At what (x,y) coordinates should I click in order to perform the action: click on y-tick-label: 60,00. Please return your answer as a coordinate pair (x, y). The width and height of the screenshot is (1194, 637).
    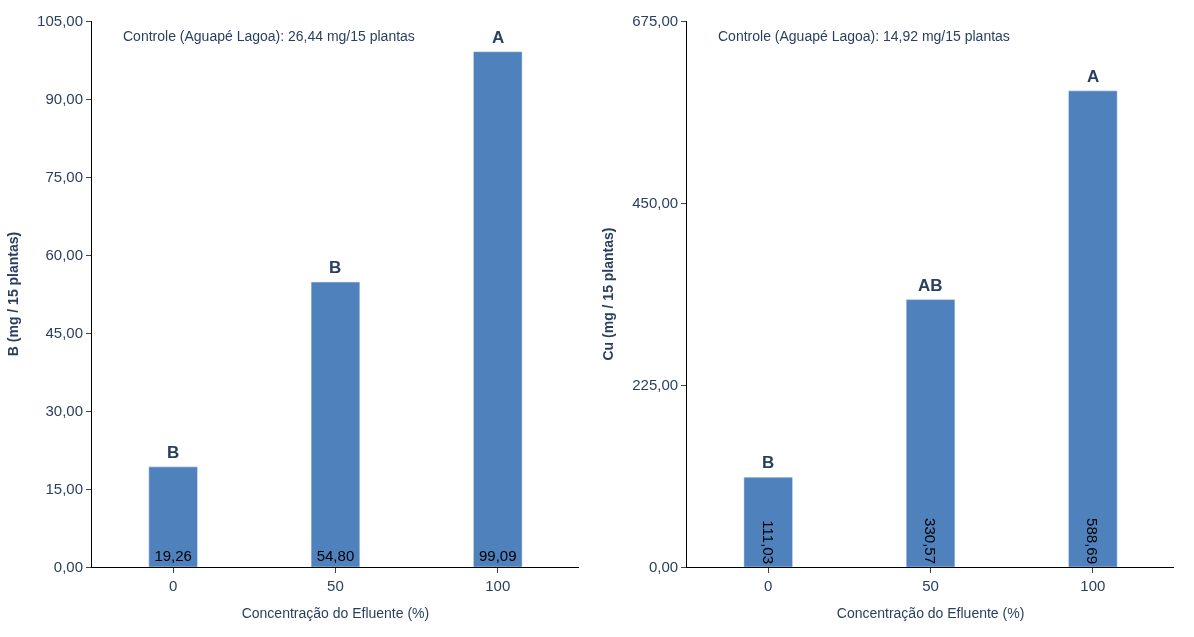
    Looking at the image, I should click on (64, 255).